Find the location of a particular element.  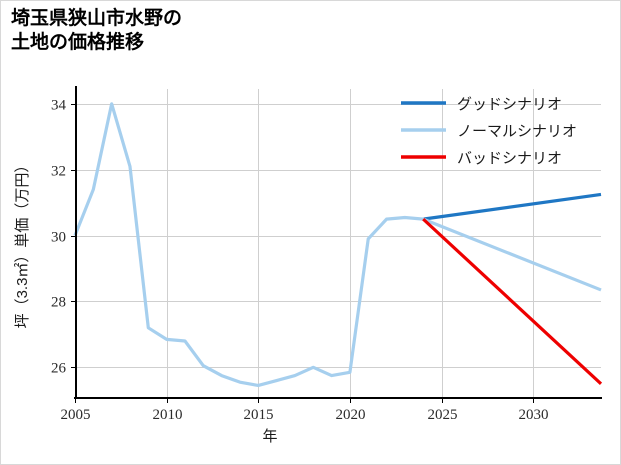

x-tick-label: 2005 is located at coordinates (76, 415).